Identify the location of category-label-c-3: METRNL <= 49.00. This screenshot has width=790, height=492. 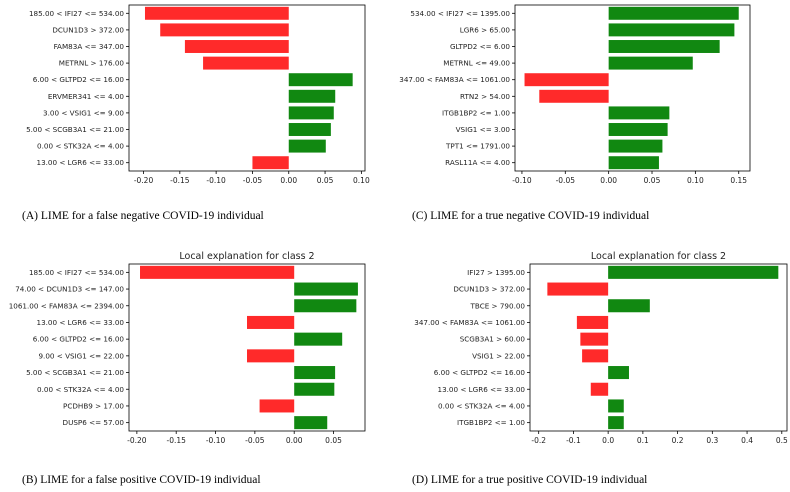
(476, 63).